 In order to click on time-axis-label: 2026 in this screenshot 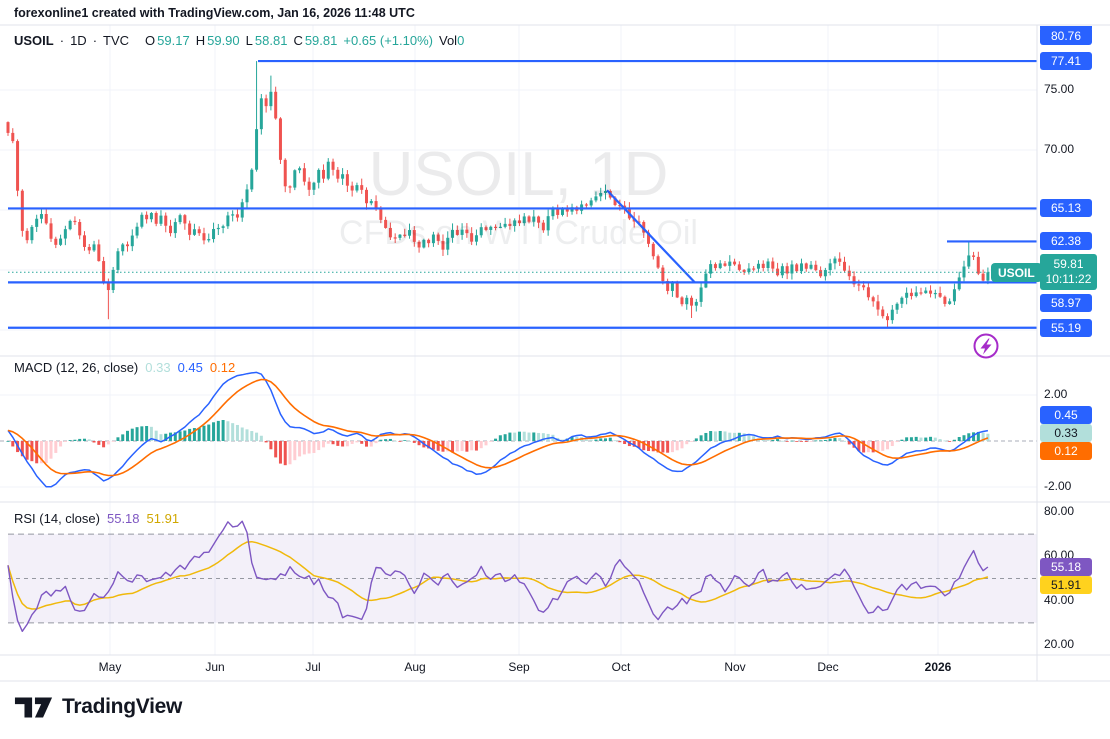, I will do `click(938, 667)`.